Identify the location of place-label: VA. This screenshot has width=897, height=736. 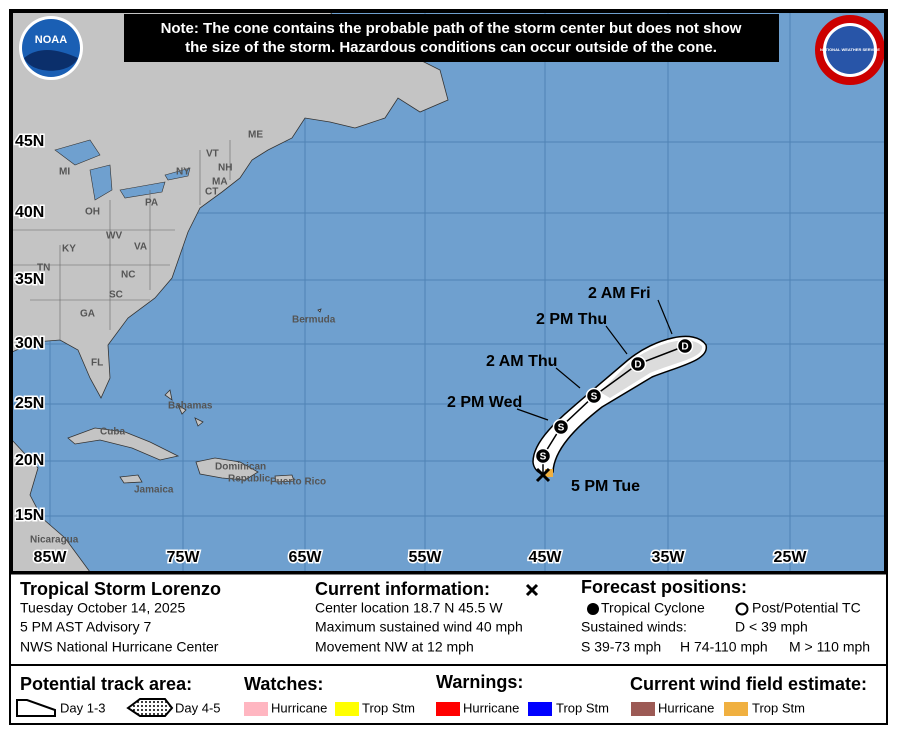
(140, 247).